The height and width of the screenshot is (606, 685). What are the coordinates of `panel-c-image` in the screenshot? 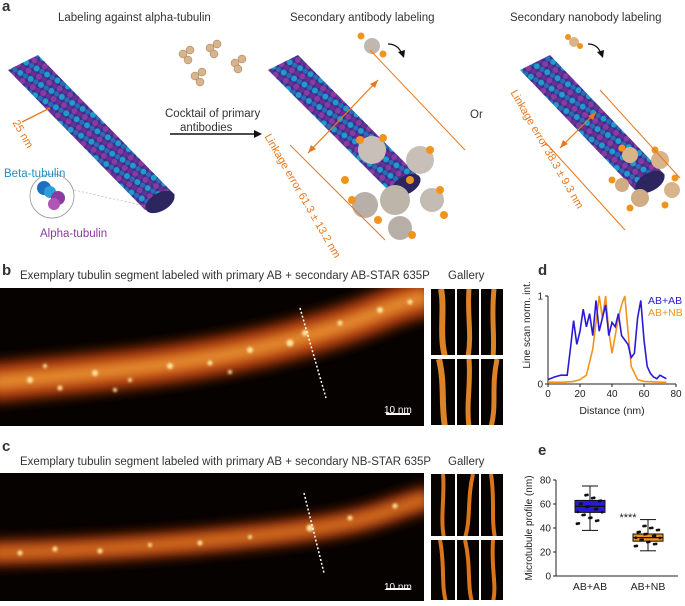 It's located at (212, 537).